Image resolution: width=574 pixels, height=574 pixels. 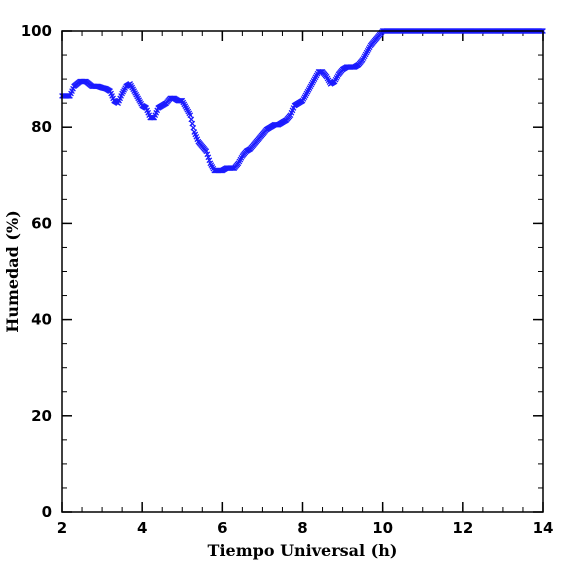 I want to click on y-tick-label: 40, so click(x=41, y=320).